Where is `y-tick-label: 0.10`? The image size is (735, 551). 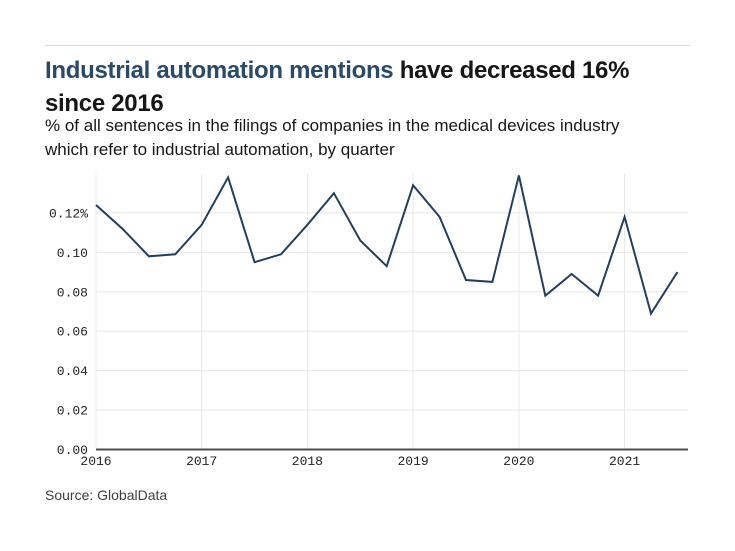 y-tick-label: 0.10 is located at coordinates (72, 253).